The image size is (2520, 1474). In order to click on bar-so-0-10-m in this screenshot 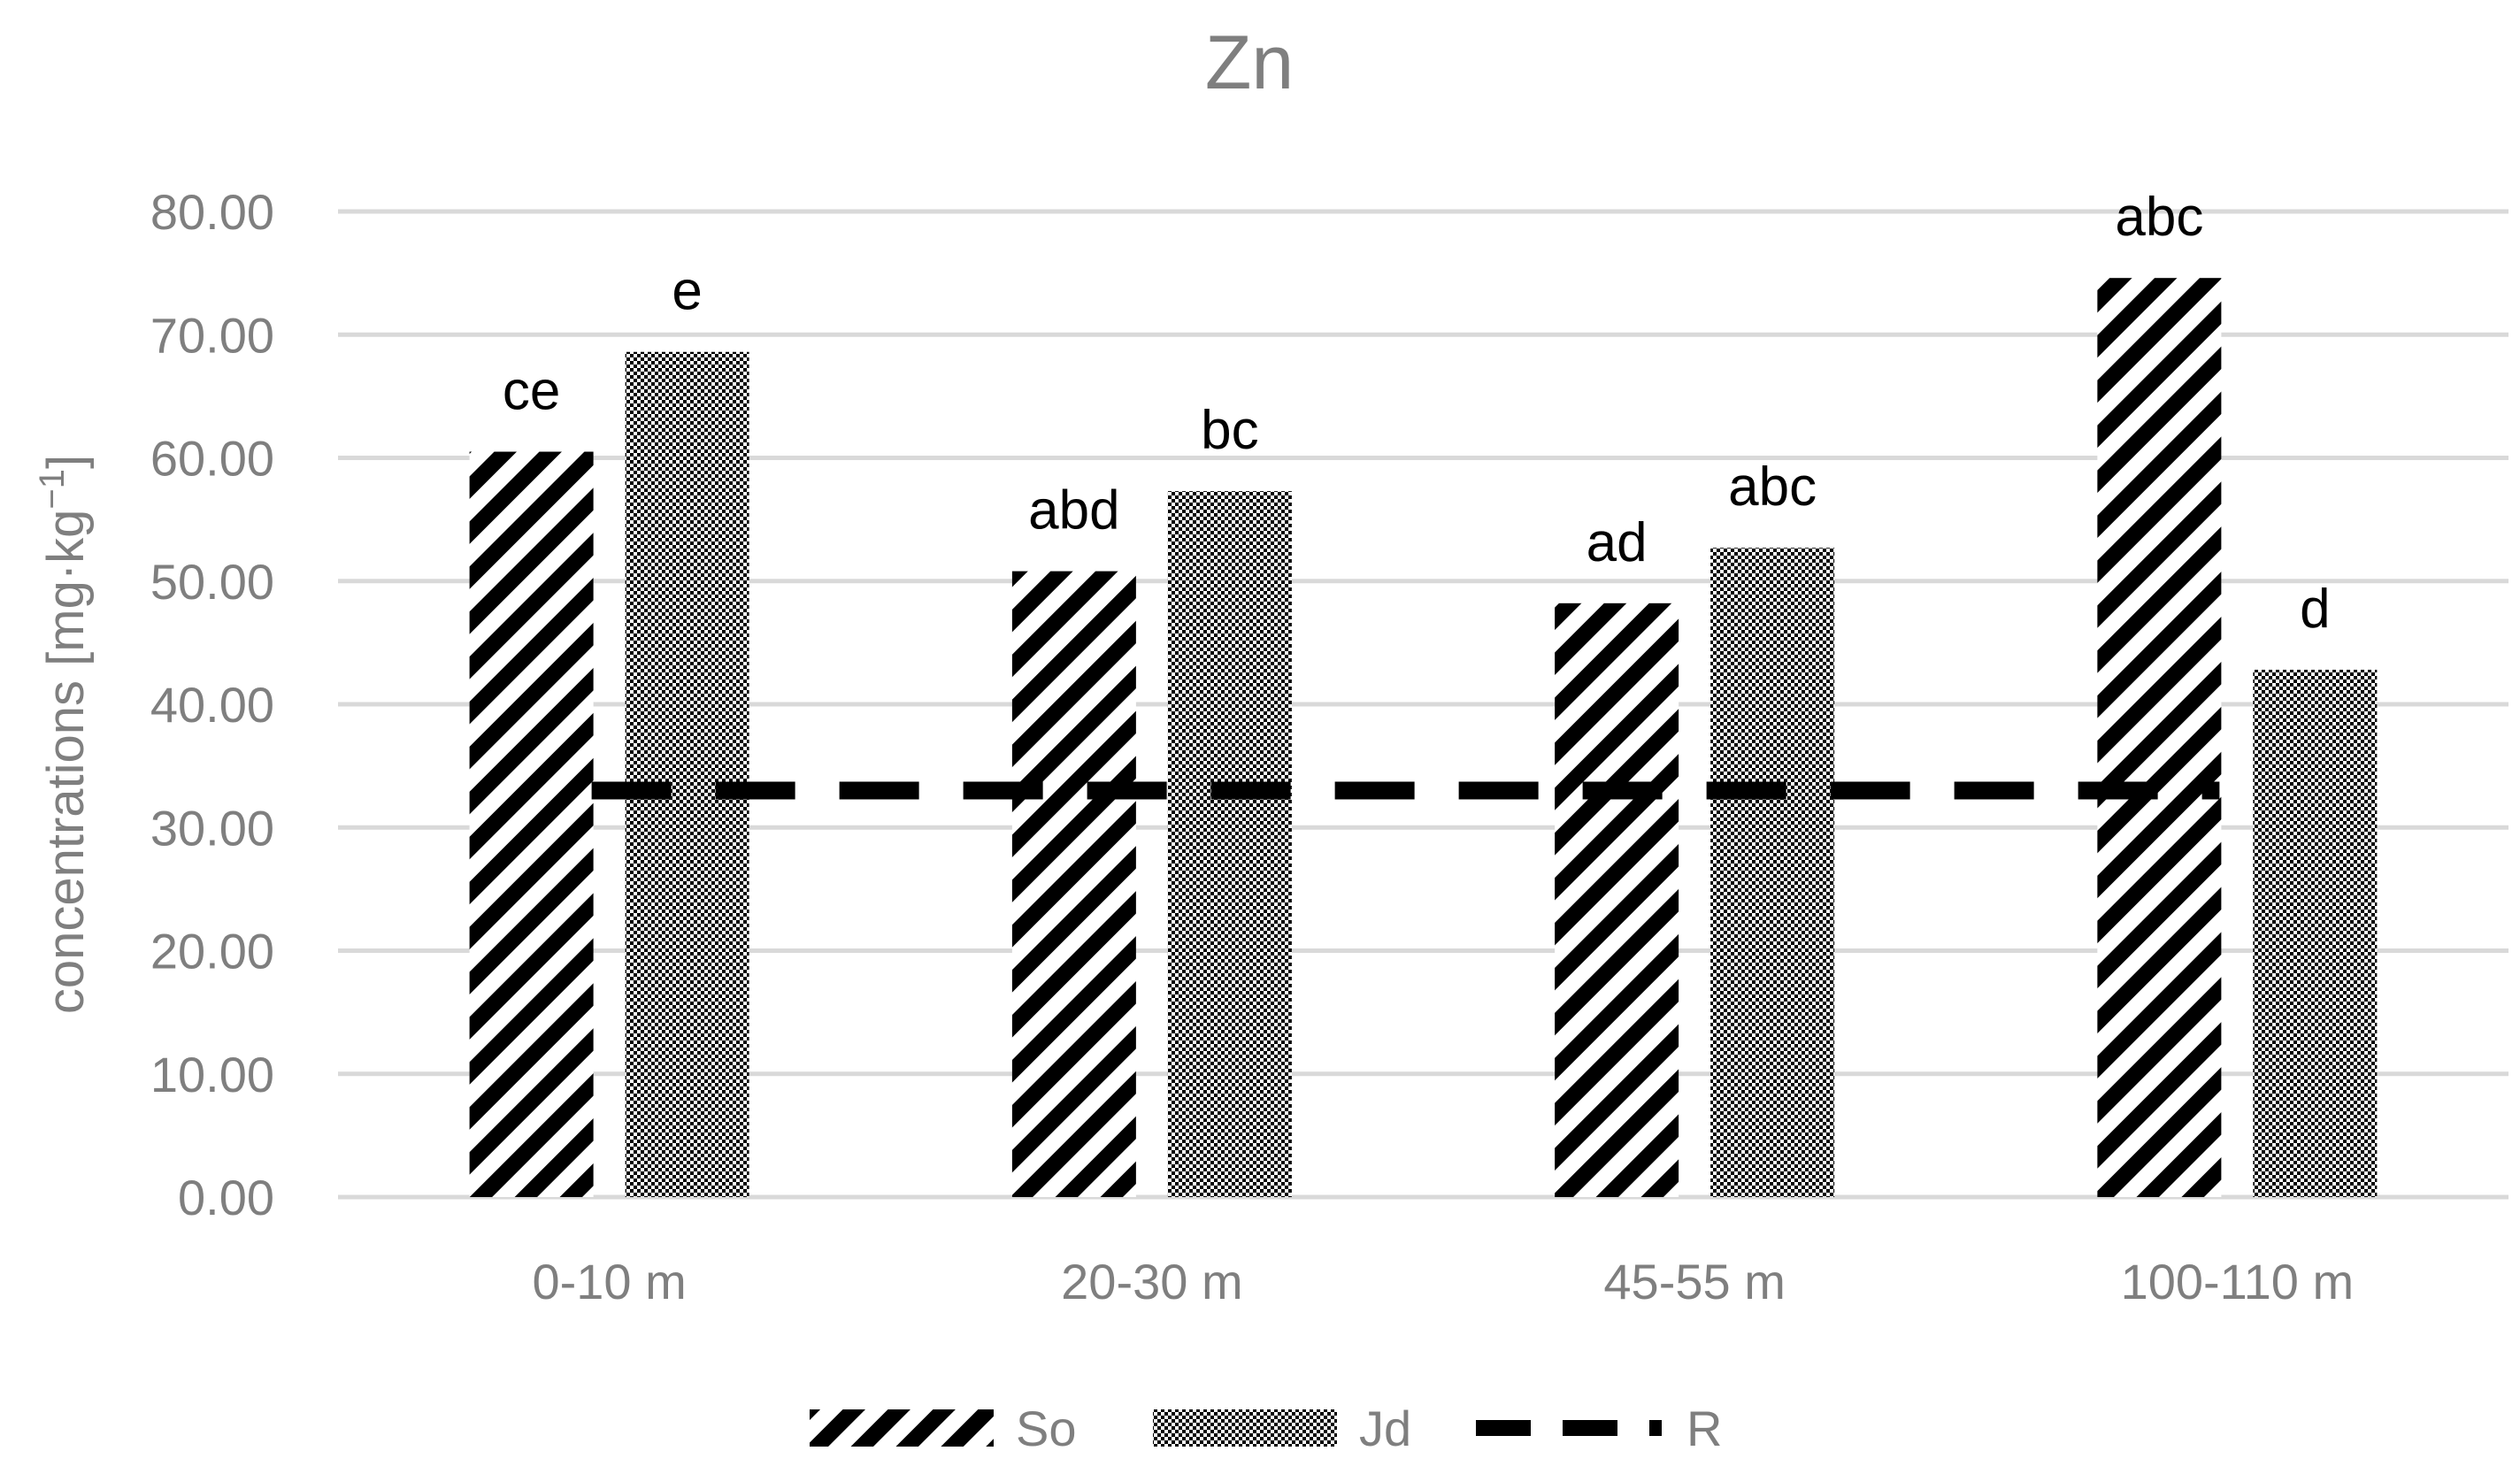, I will do `click(531, 825)`.